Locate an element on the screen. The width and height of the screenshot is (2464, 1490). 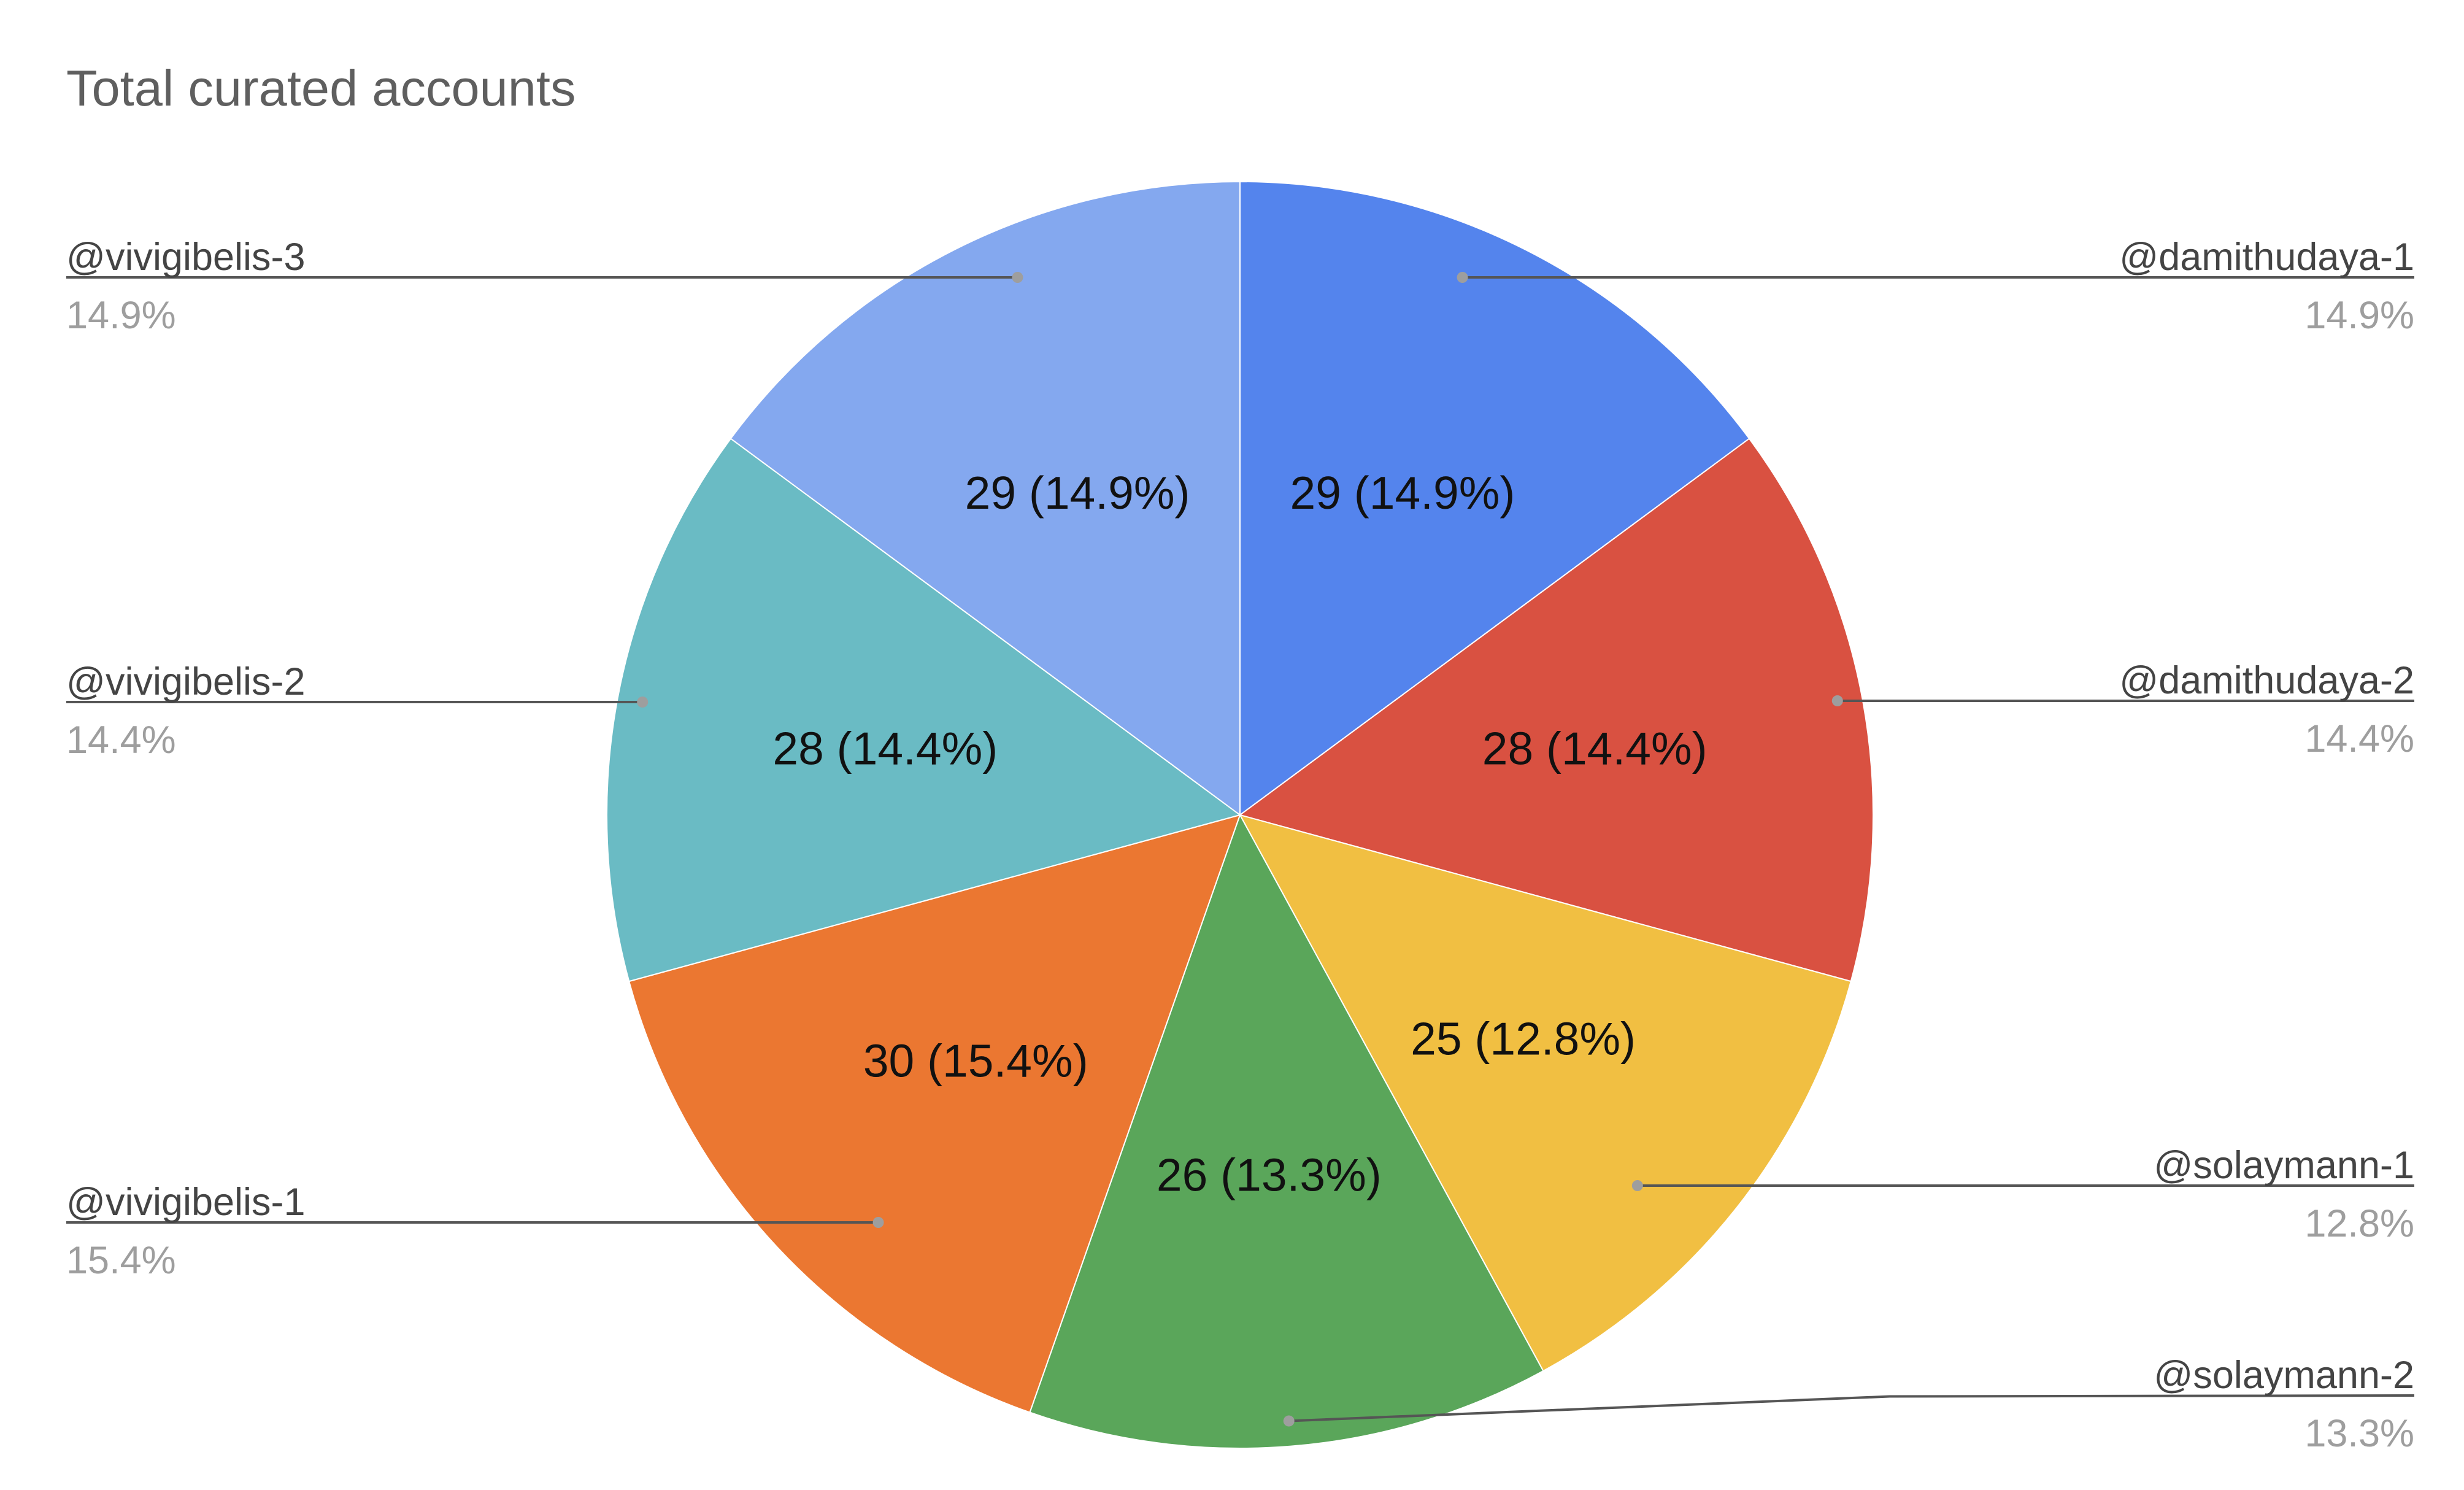
legend-item-damithudaya-2: @damithudaya-2 14.4% is located at coordinates (2122, 709).